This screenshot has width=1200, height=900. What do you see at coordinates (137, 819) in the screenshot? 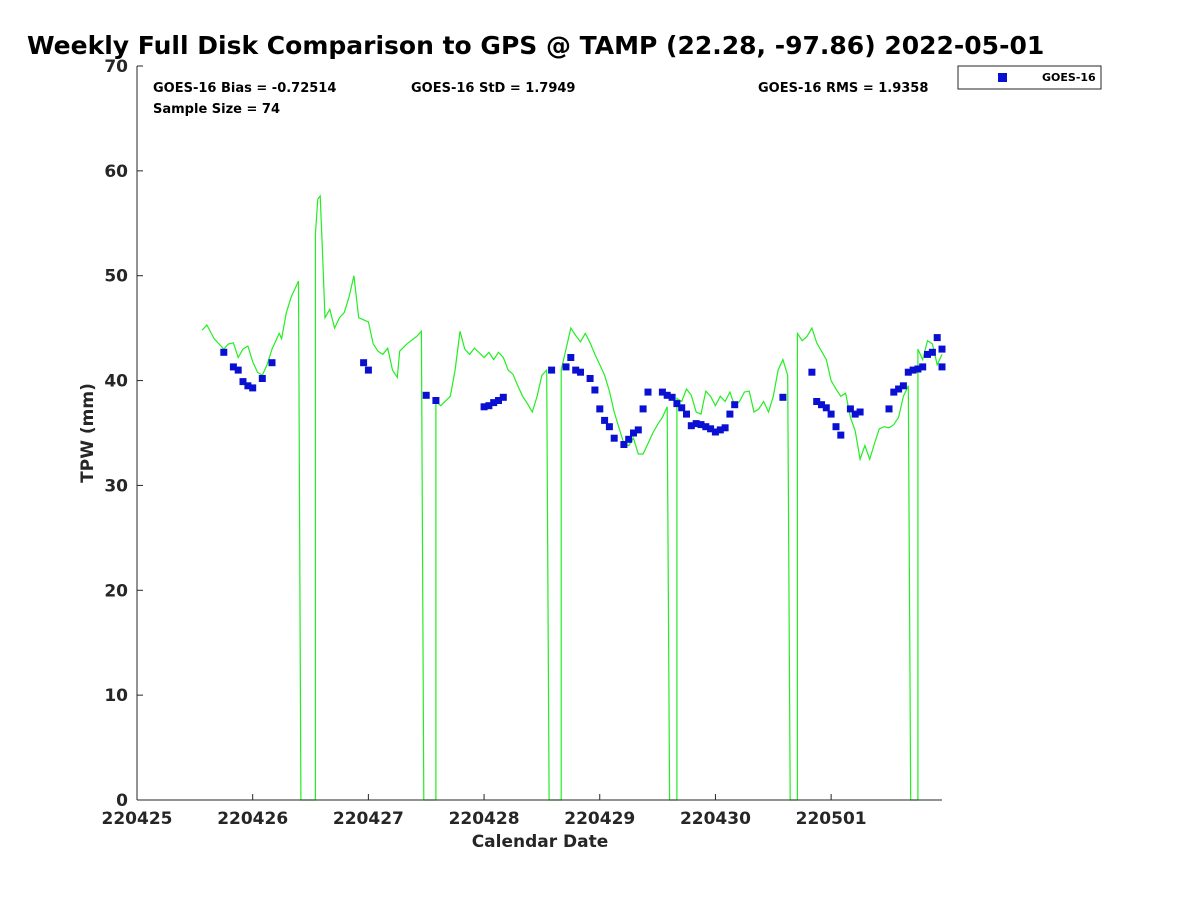
I see `x-tick-label: 220425` at bounding box center [137, 819].